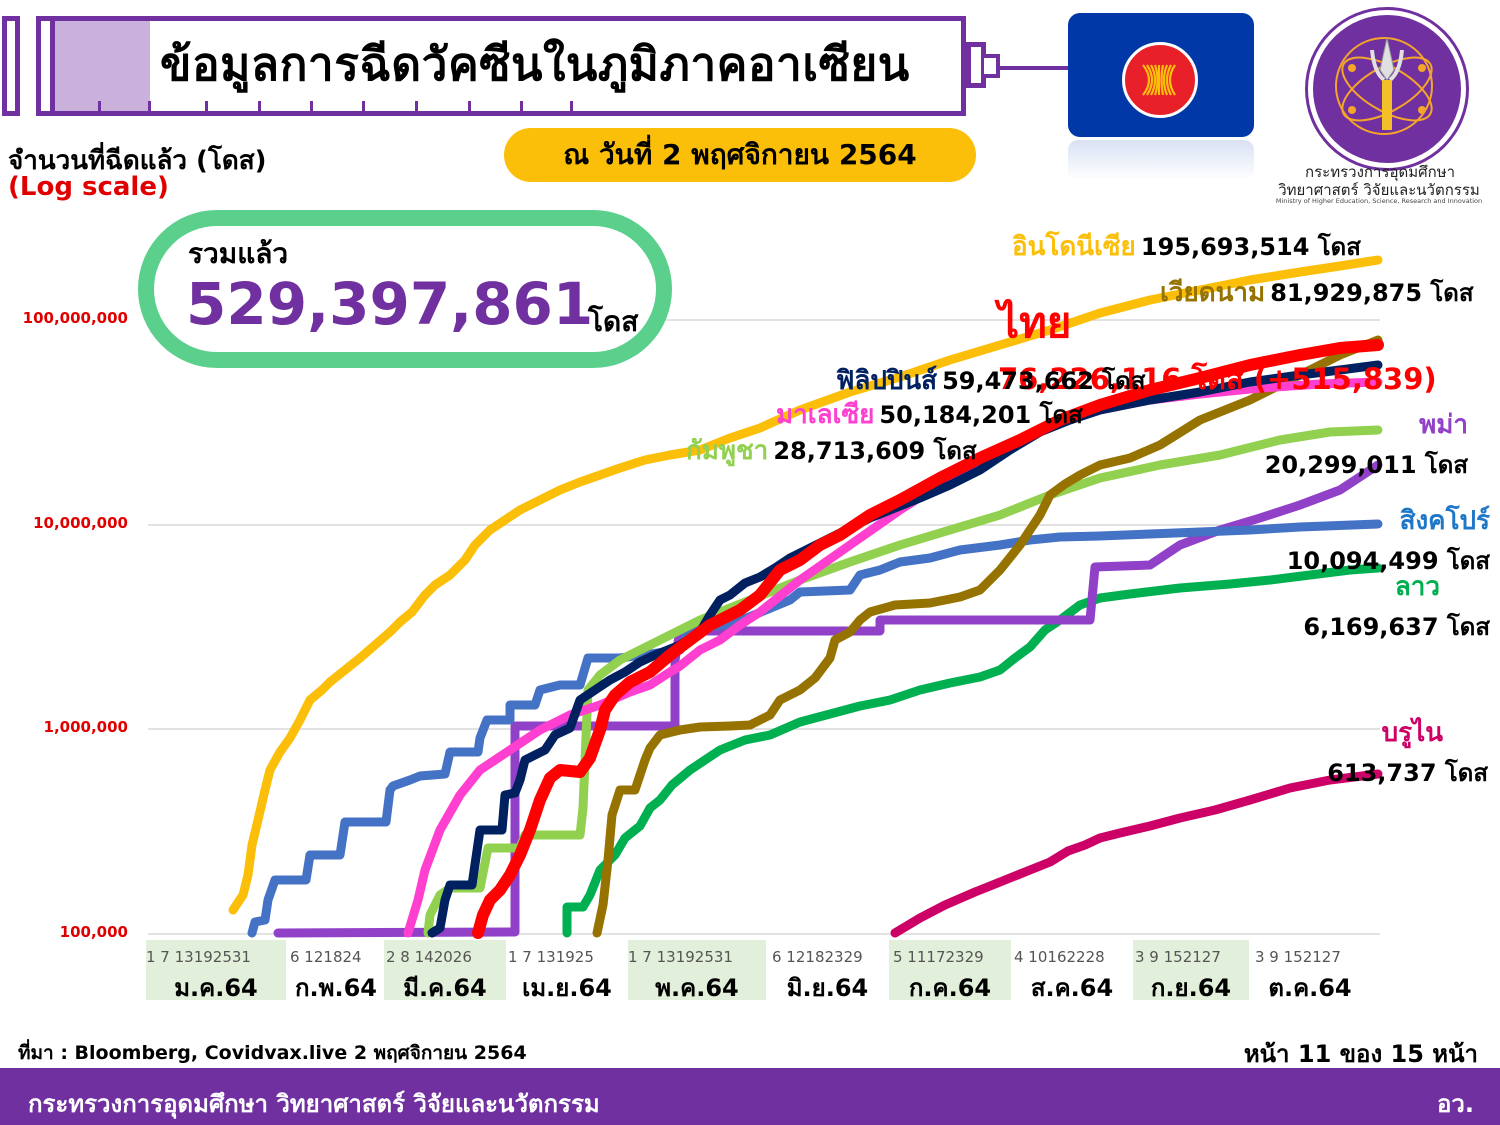 This screenshot has height=1125, width=1500. I want to click on logo-emblem-icon, so click(1387, 83).